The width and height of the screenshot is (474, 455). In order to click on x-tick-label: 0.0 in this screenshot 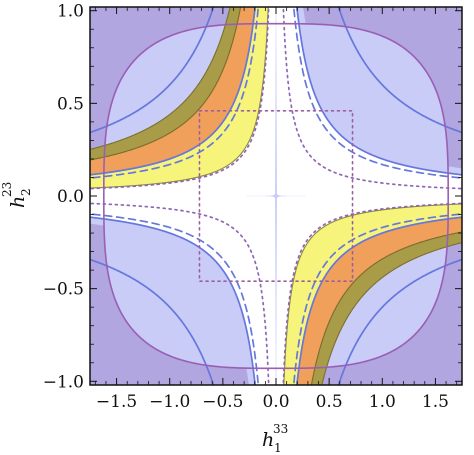, I will do `click(275, 402)`.